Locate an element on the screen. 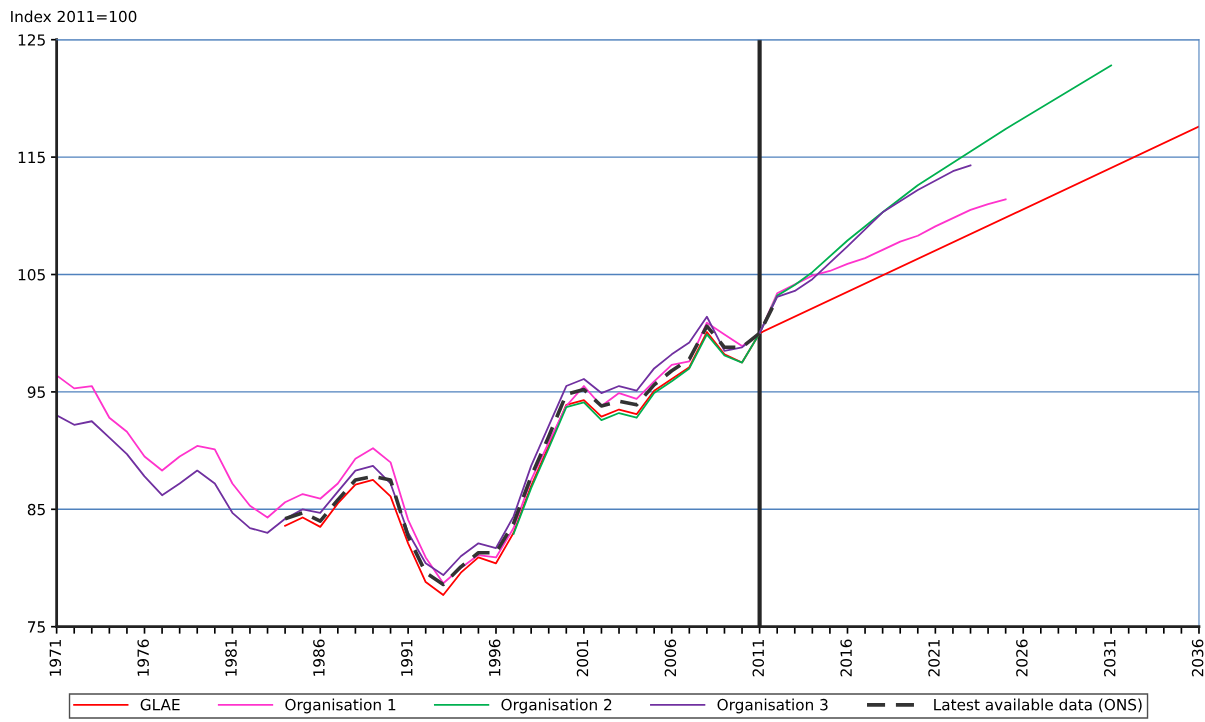 The height and width of the screenshot is (722, 1205). legend-label: Organisation 1 is located at coordinates (340, 706).